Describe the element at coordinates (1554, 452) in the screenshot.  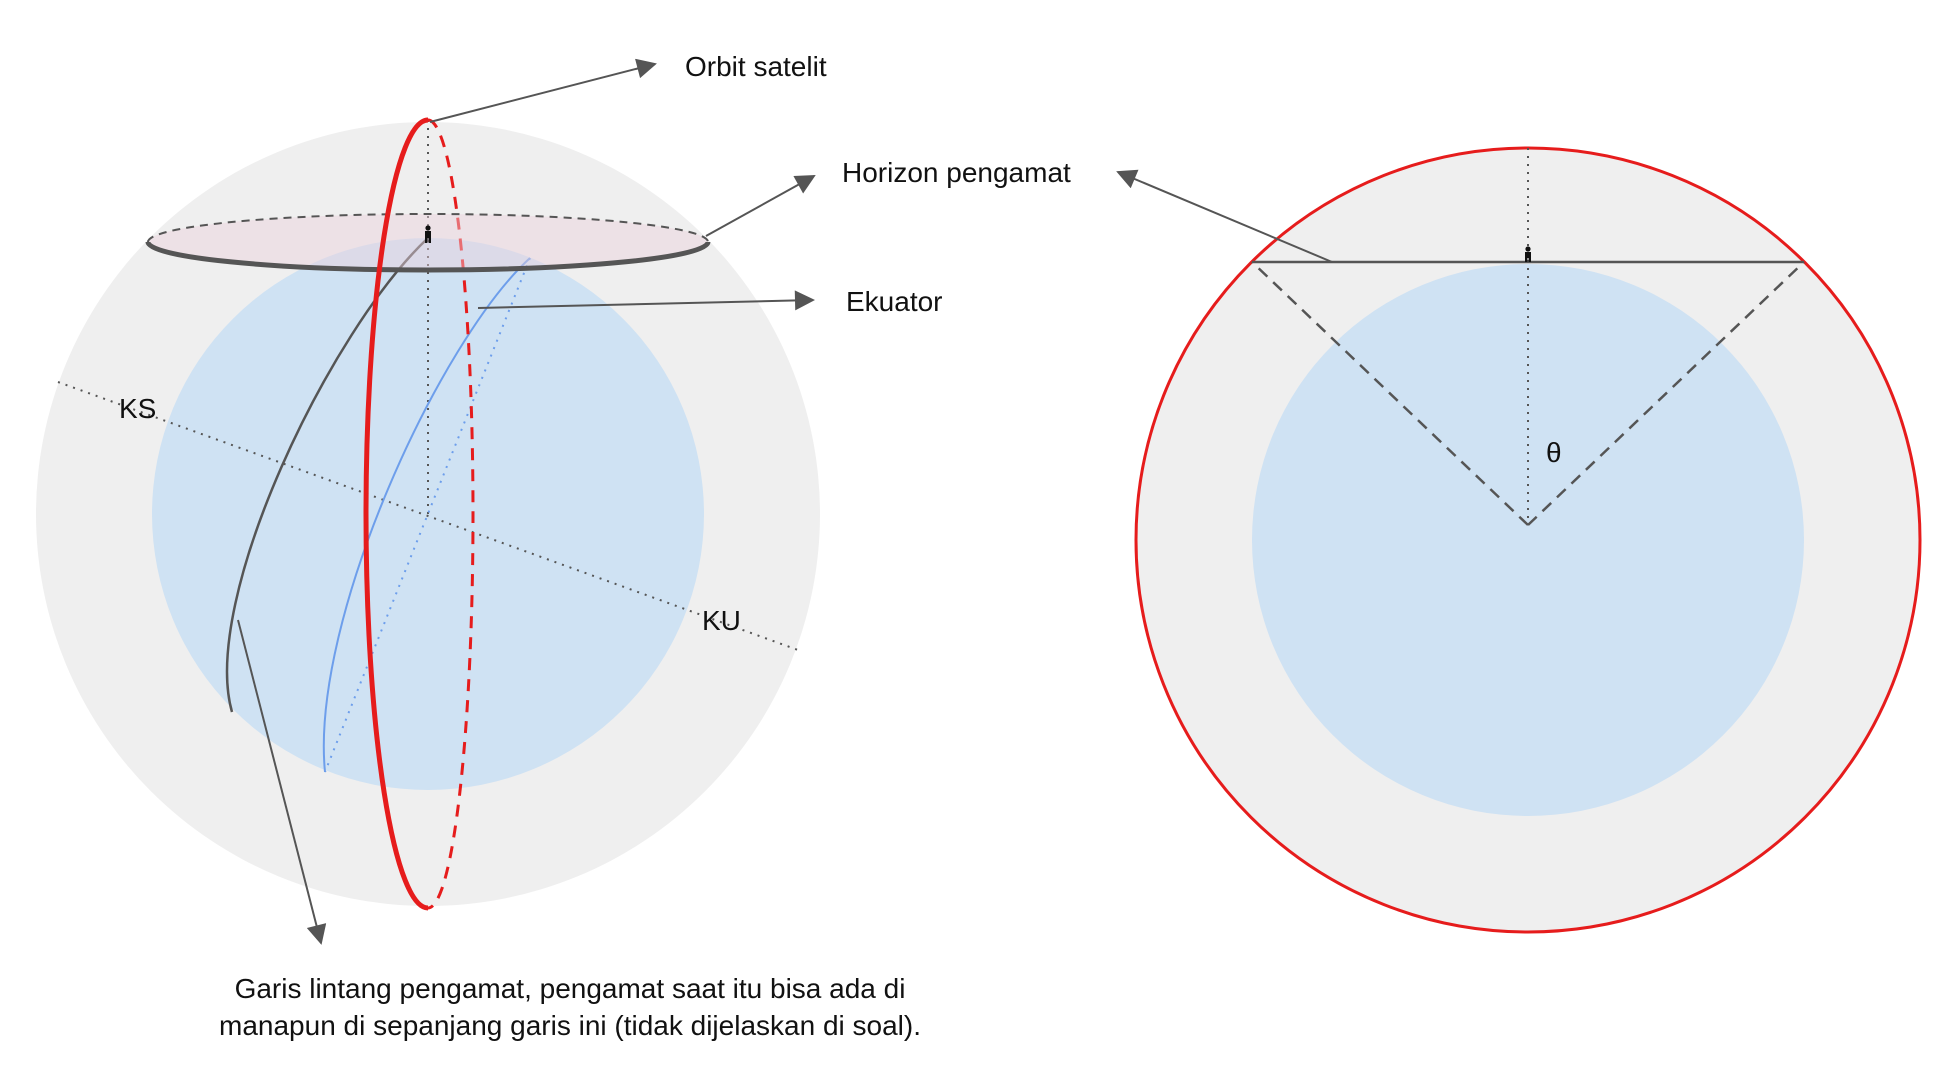
I see `theta-label: θ` at that location.